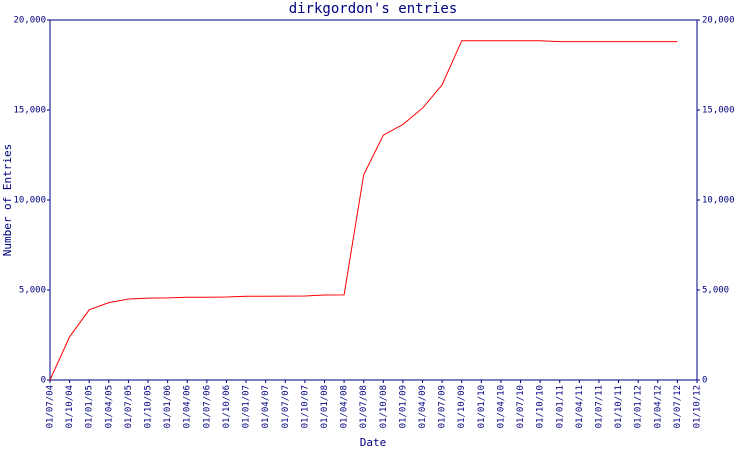  I want to click on x-tick-label: 01/10/05, so click(149, 406).